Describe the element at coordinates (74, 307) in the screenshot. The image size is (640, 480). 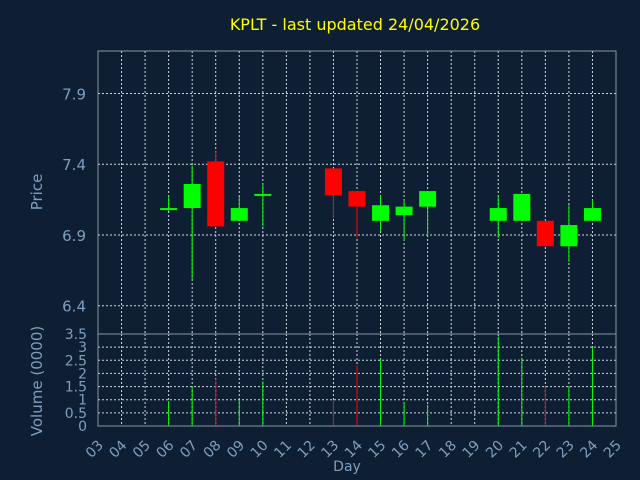
I see `price-tick-label: 6.4` at that location.